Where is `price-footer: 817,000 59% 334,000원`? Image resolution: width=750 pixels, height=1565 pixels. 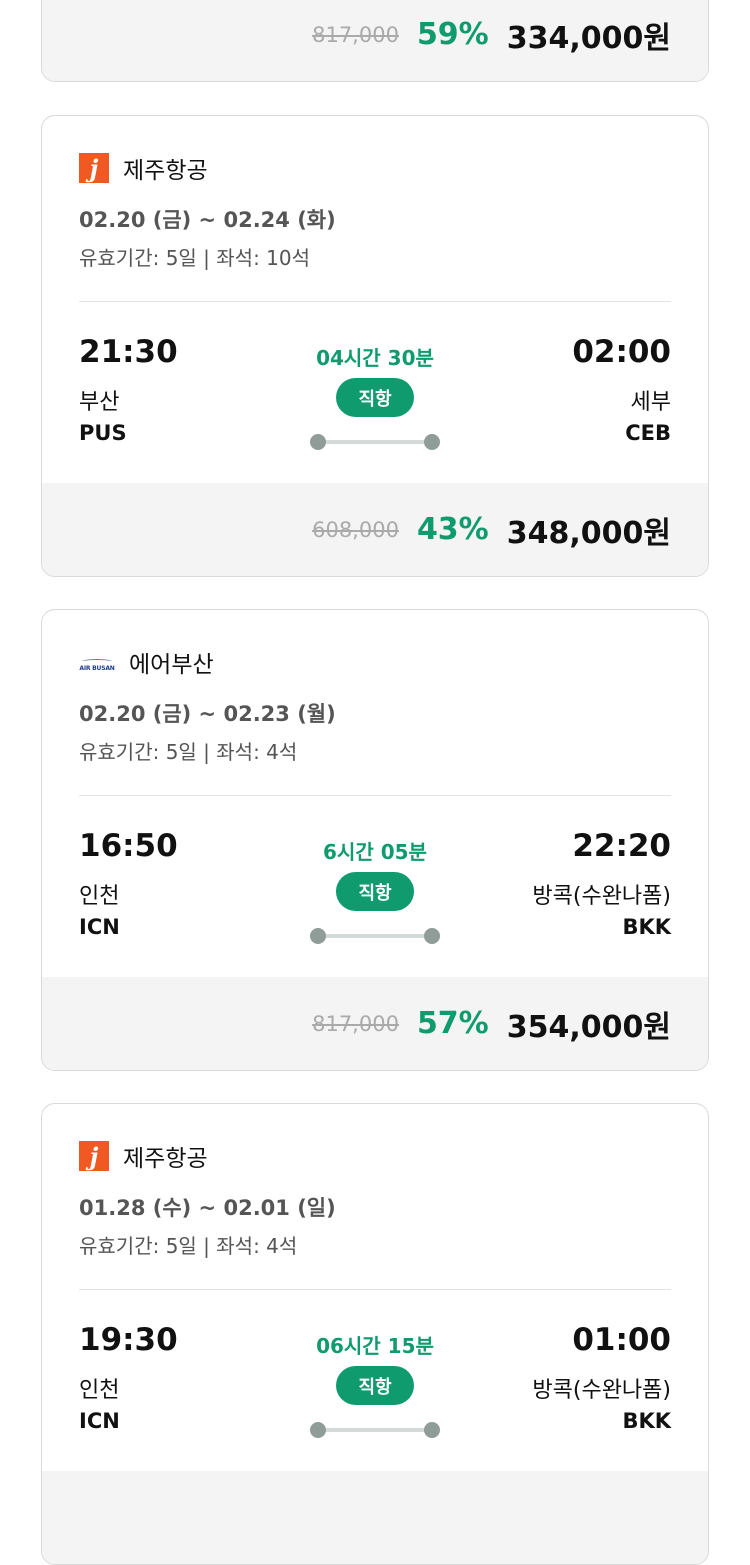
price-footer: 817,000 59% 334,000원 is located at coordinates (375, 40).